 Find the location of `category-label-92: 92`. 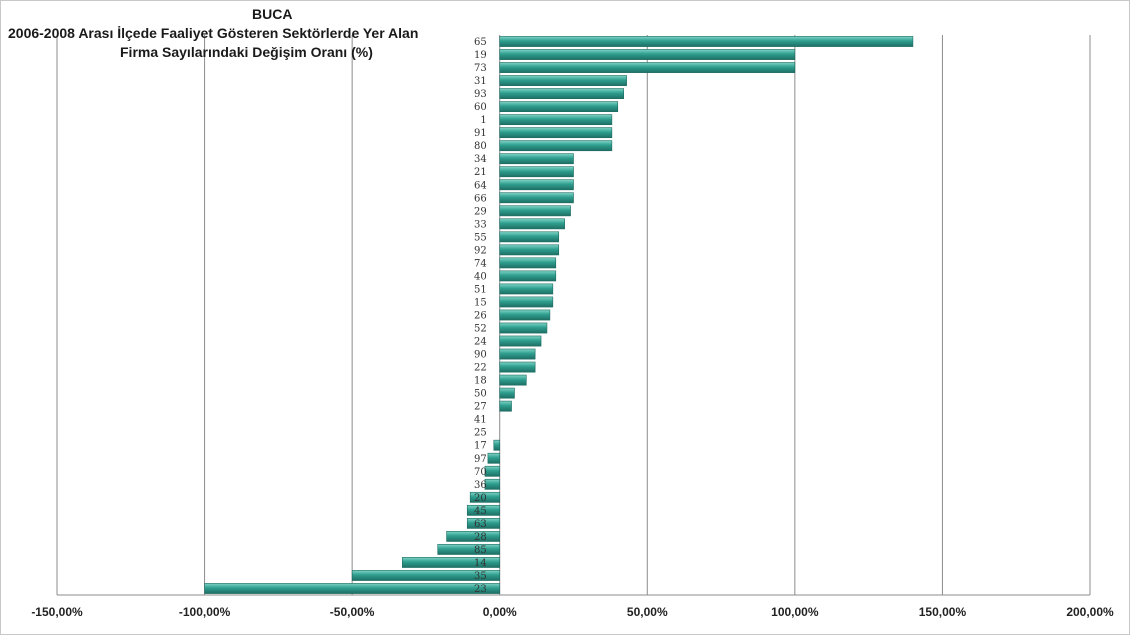

category-label-92: 92 is located at coordinates (480, 250).